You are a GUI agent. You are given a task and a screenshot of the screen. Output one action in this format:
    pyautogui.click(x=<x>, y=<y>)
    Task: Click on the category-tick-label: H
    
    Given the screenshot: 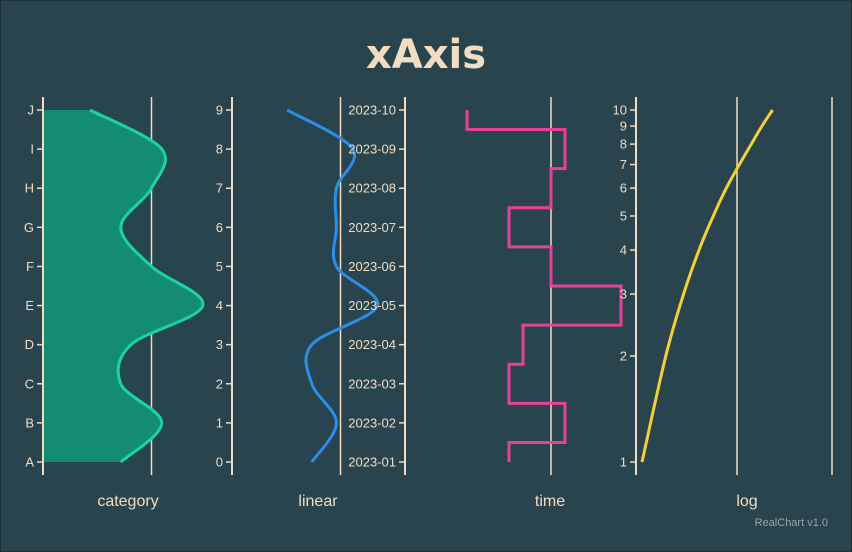 What is the action you would take?
    pyautogui.click(x=29, y=188)
    